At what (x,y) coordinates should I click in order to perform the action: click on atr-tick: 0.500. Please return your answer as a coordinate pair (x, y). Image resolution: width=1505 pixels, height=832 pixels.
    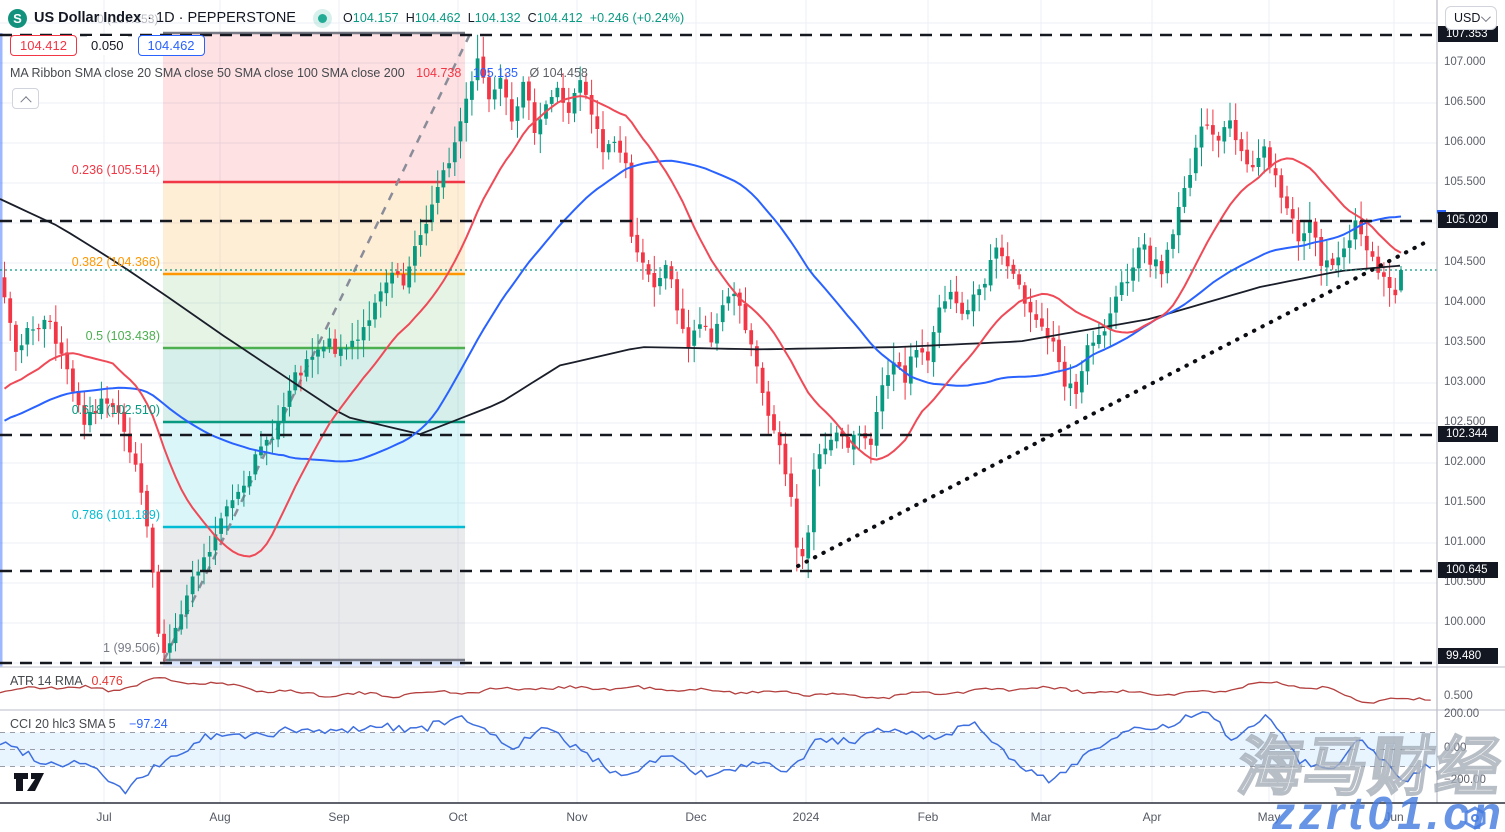
    Looking at the image, I should click on (1458, 696).